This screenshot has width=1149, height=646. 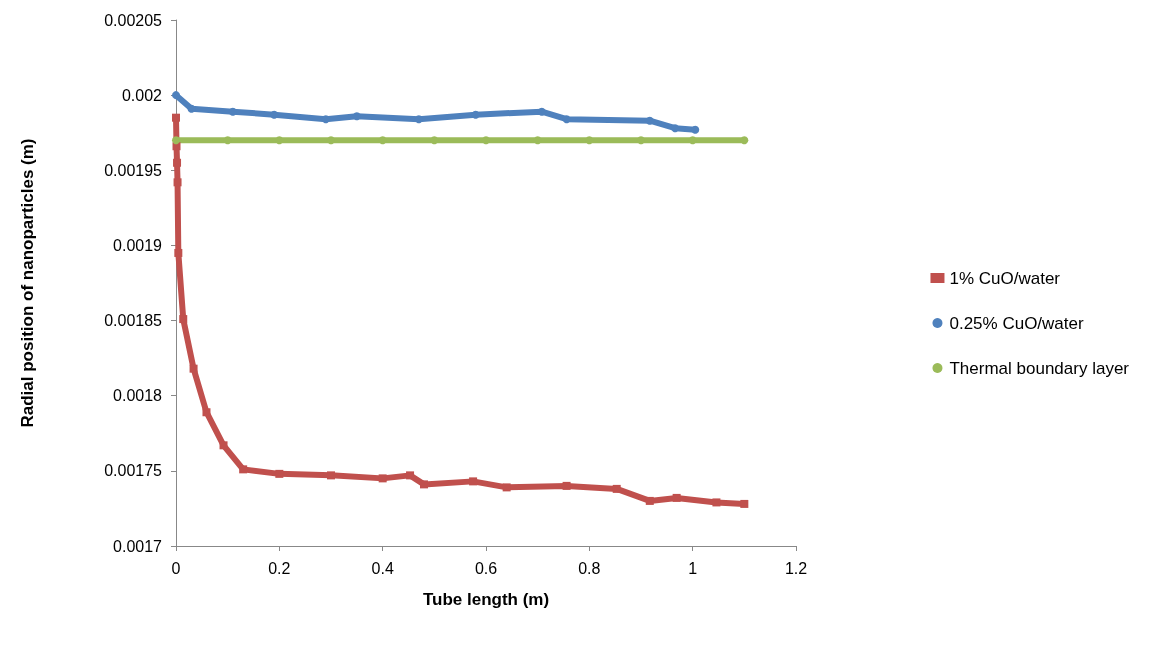 What do you see at coordinates (133, 170) in the screenshot?
I see `y-tick-label: 0.00195` at bounding box center [133, 170].